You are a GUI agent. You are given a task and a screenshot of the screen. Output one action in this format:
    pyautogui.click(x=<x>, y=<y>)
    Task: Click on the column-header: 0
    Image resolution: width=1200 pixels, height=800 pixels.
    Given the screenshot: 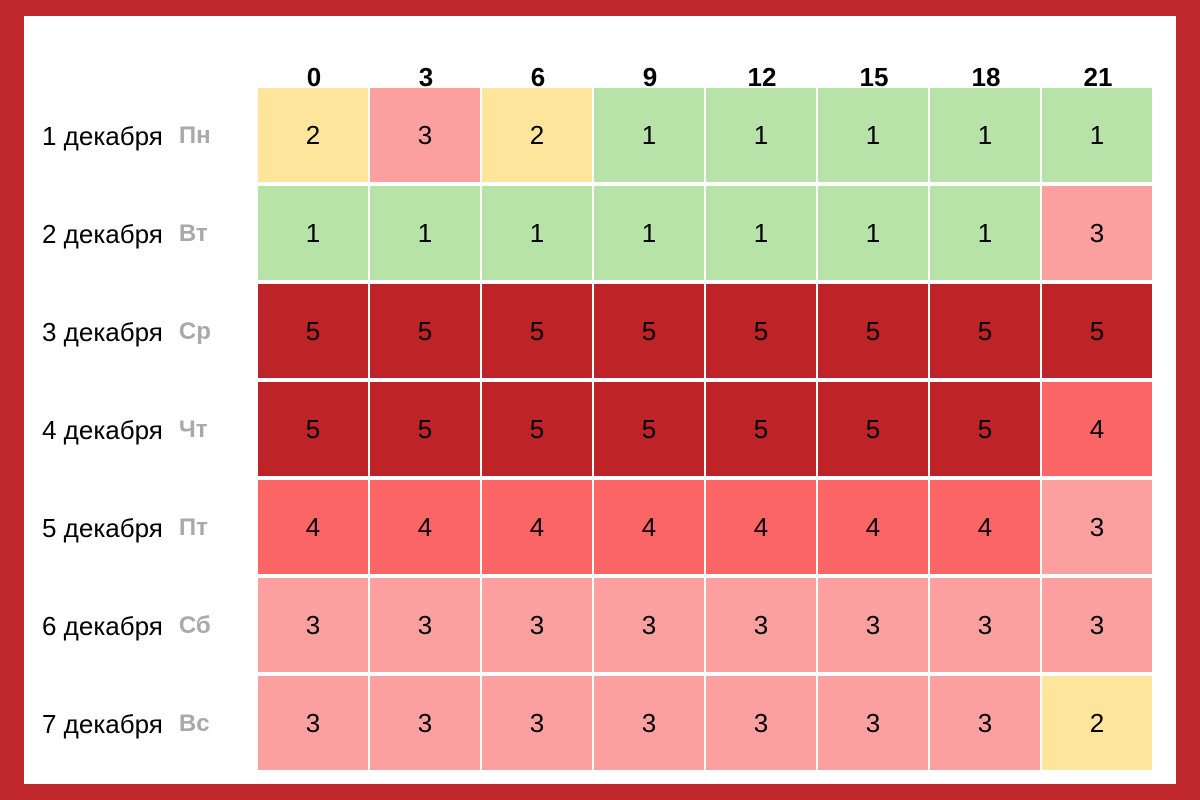 What is the action you would take?
    pyautogui.click(x=314, y=77)
    